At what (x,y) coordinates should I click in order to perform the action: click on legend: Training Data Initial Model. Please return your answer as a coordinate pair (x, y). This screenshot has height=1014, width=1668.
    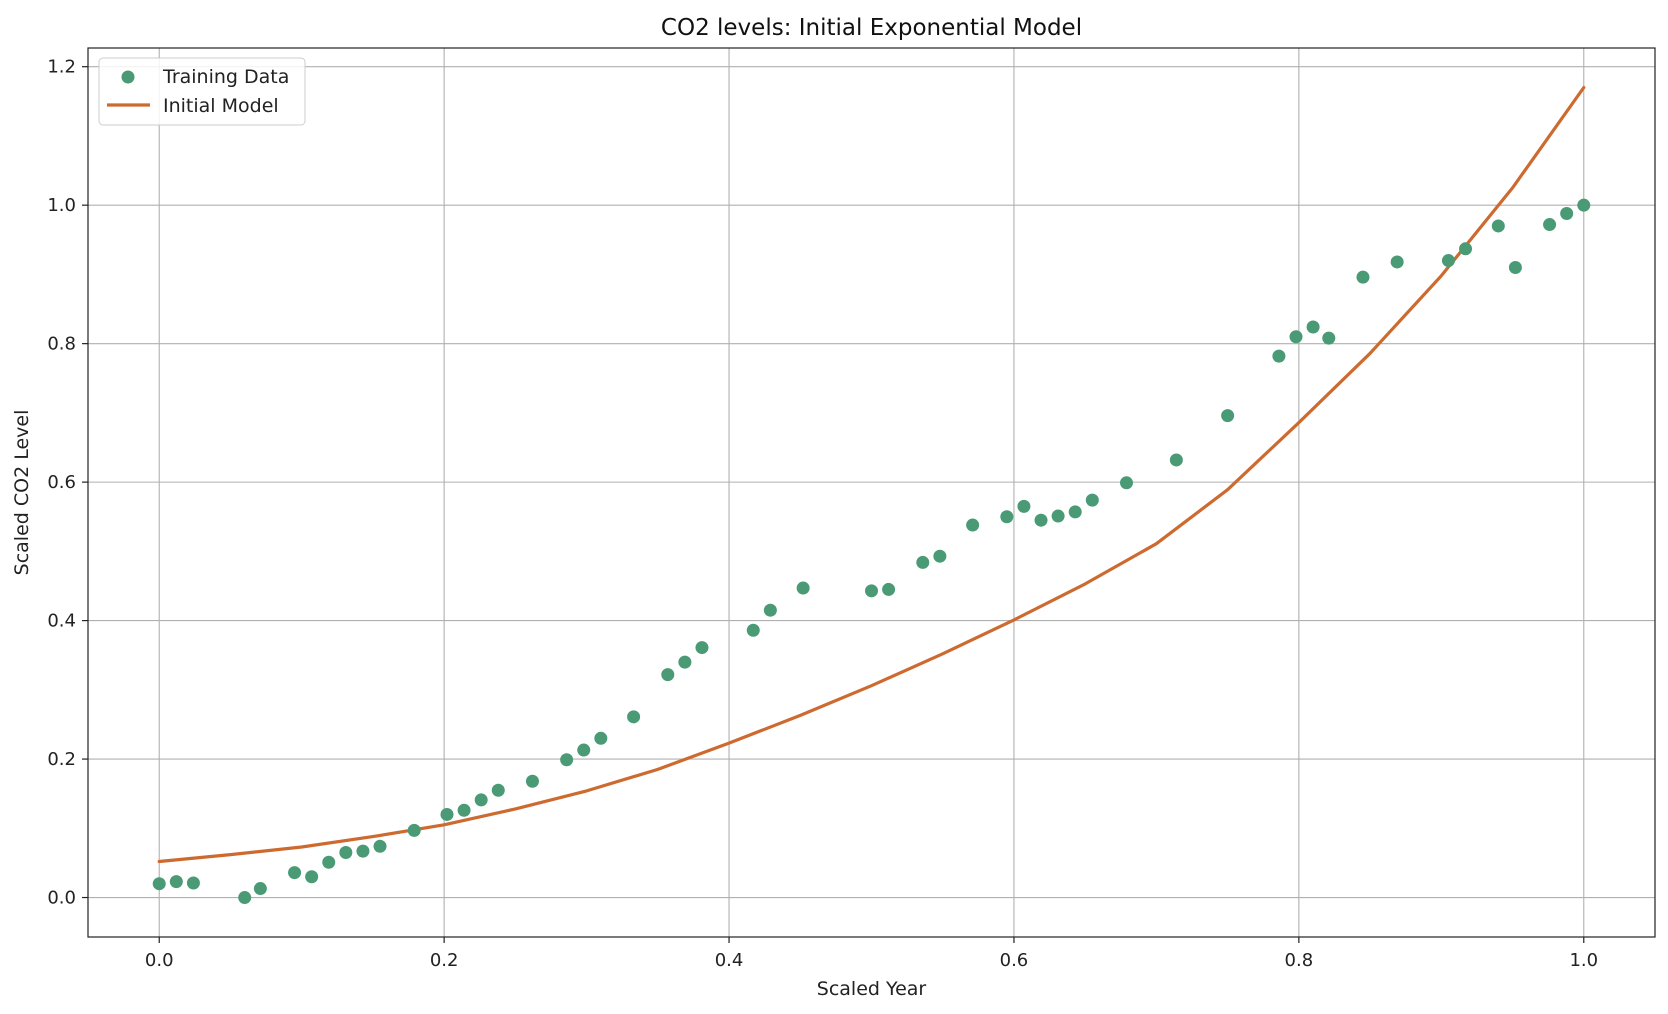
    Looking at the image, I should click on (202, 91).